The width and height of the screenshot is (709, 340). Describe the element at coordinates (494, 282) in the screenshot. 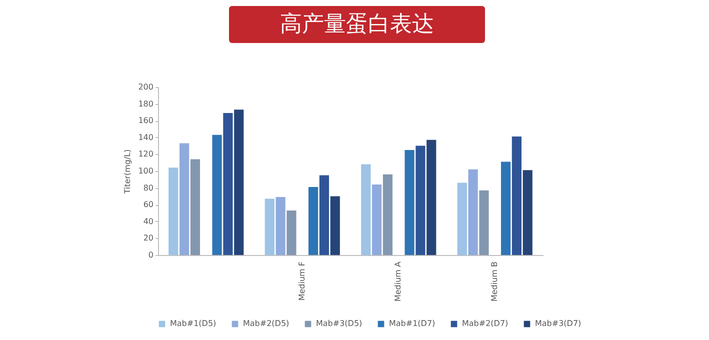

I see `x-tick-label: Medium B` at that location.